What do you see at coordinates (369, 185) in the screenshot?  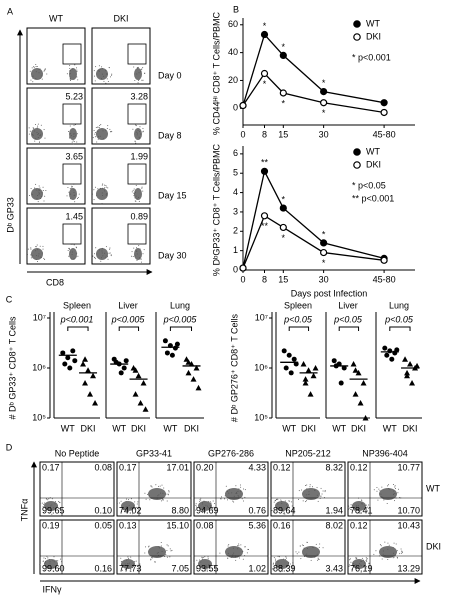 I see `legend-note: * p<0.05` at bounding box center [369, 185].